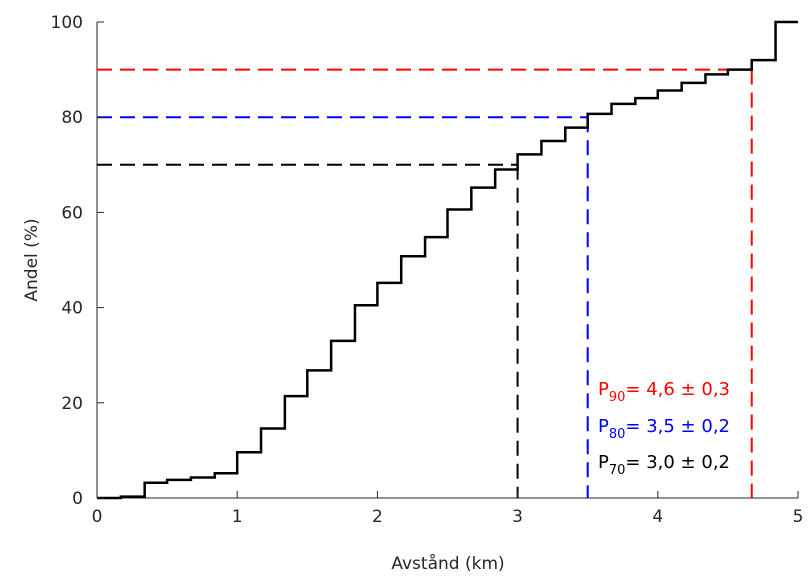  I want to click on y-tick-label: 60, so click(72, 213).